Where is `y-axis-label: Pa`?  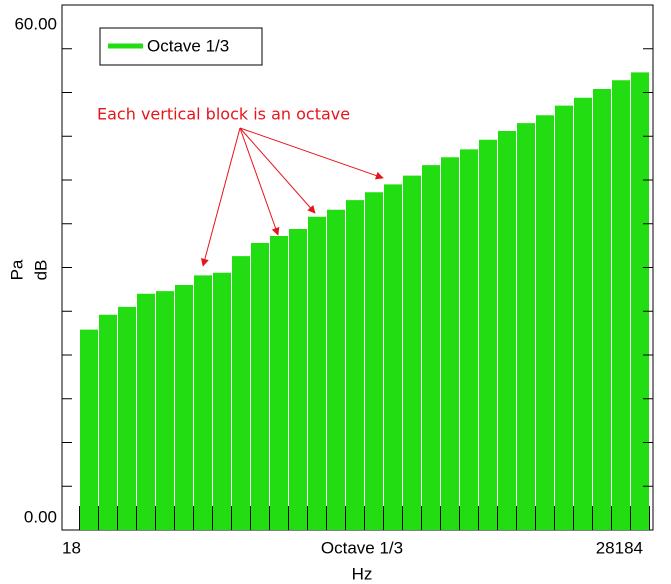 y-axis-label: Pa is located at coordinates (16, 269).